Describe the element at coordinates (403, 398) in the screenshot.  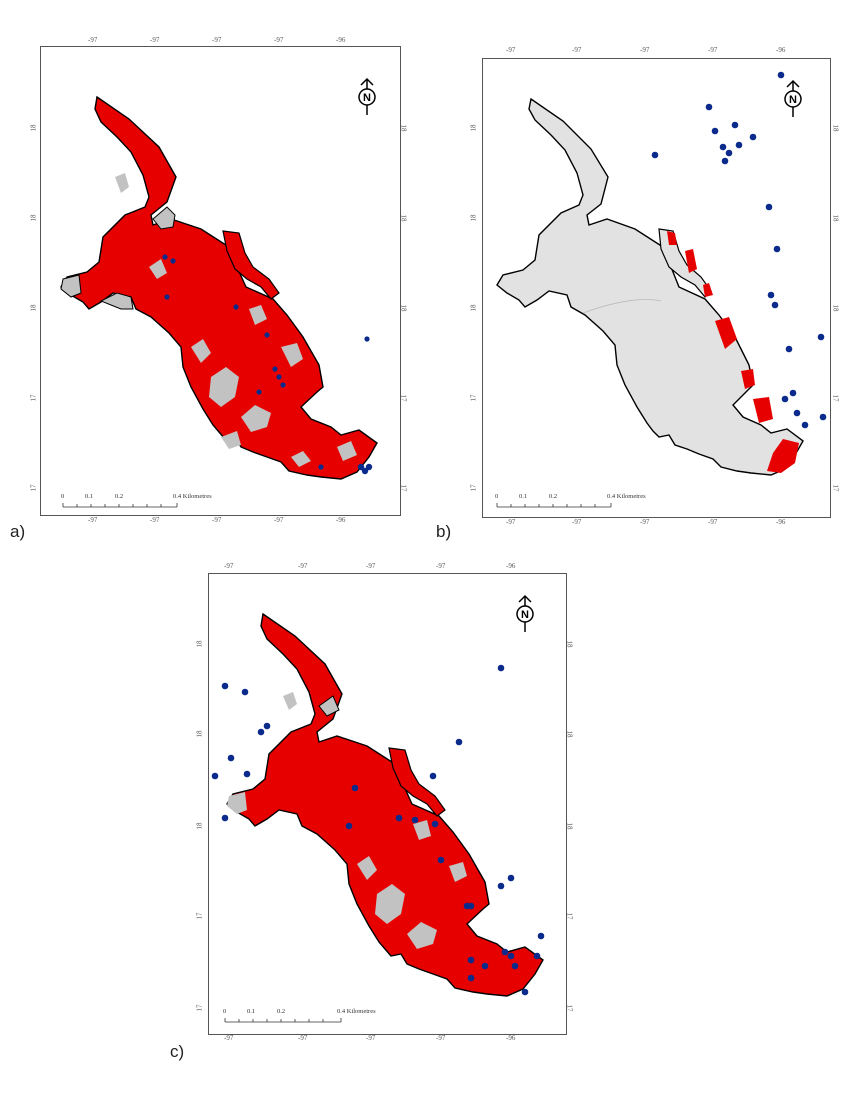
I see `tick-right-a-4: 17` at that location.